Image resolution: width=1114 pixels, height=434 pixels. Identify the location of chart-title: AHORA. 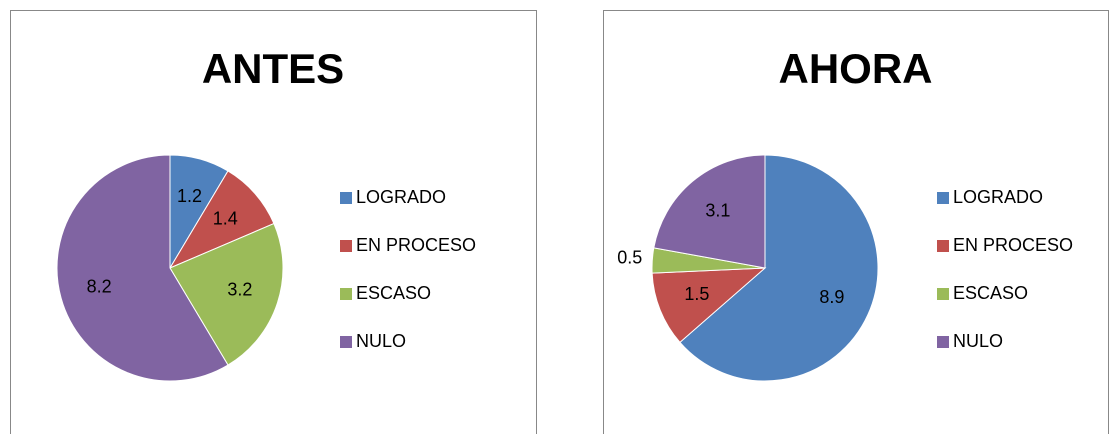
(856, 68).